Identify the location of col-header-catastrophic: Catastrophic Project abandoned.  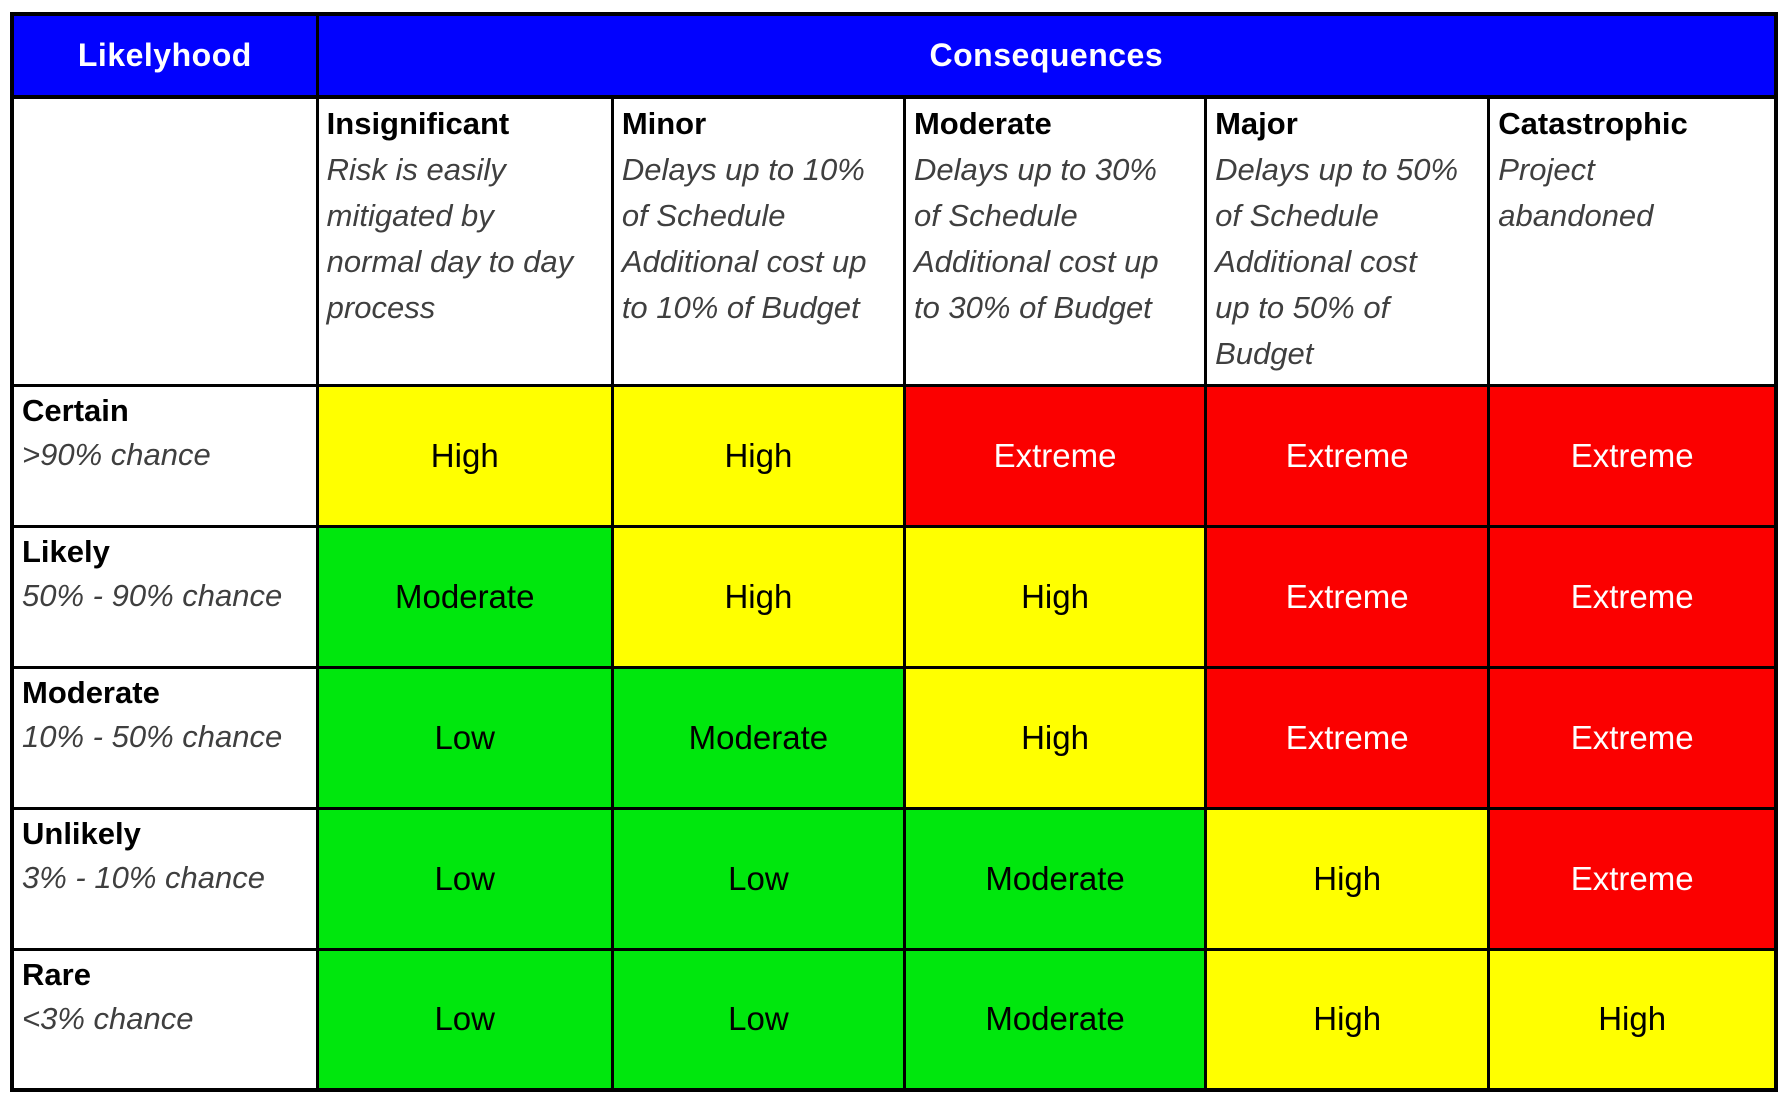
(1632, 241).